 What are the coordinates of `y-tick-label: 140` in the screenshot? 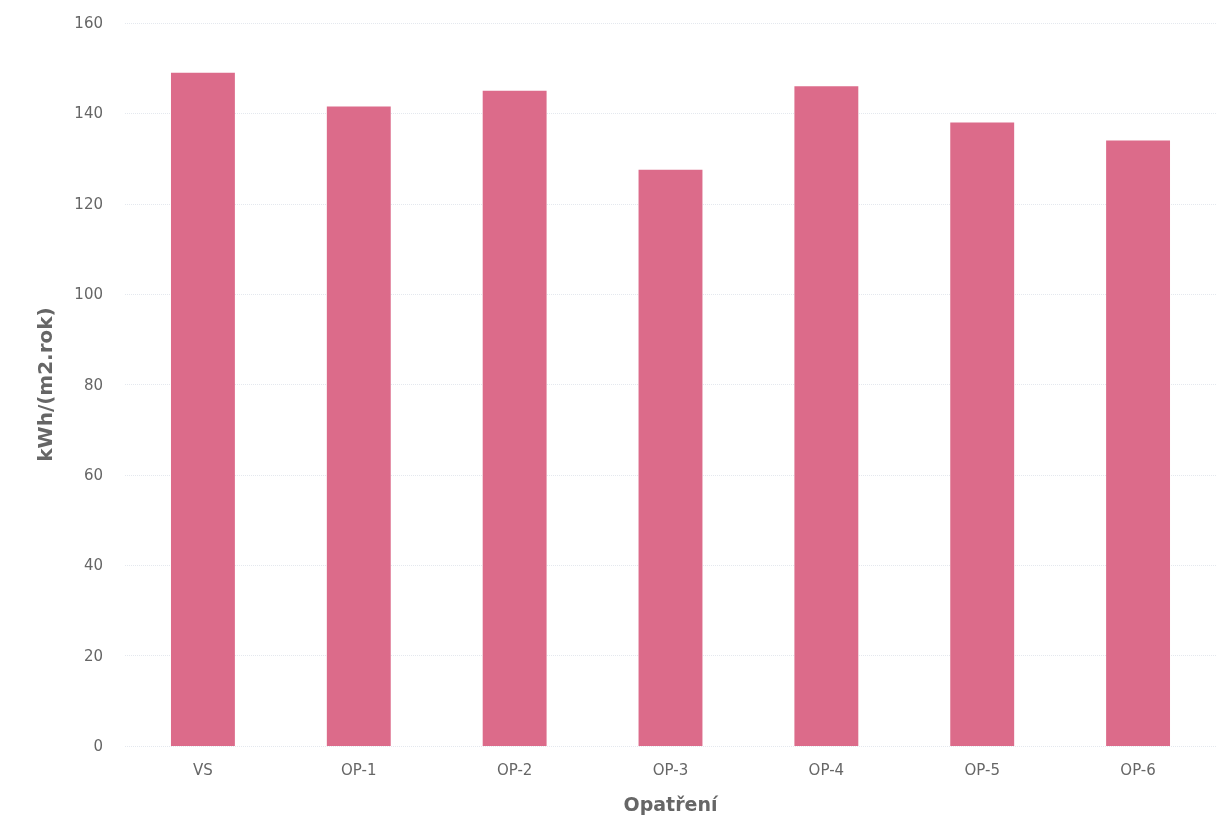 It's located at (88, 113).